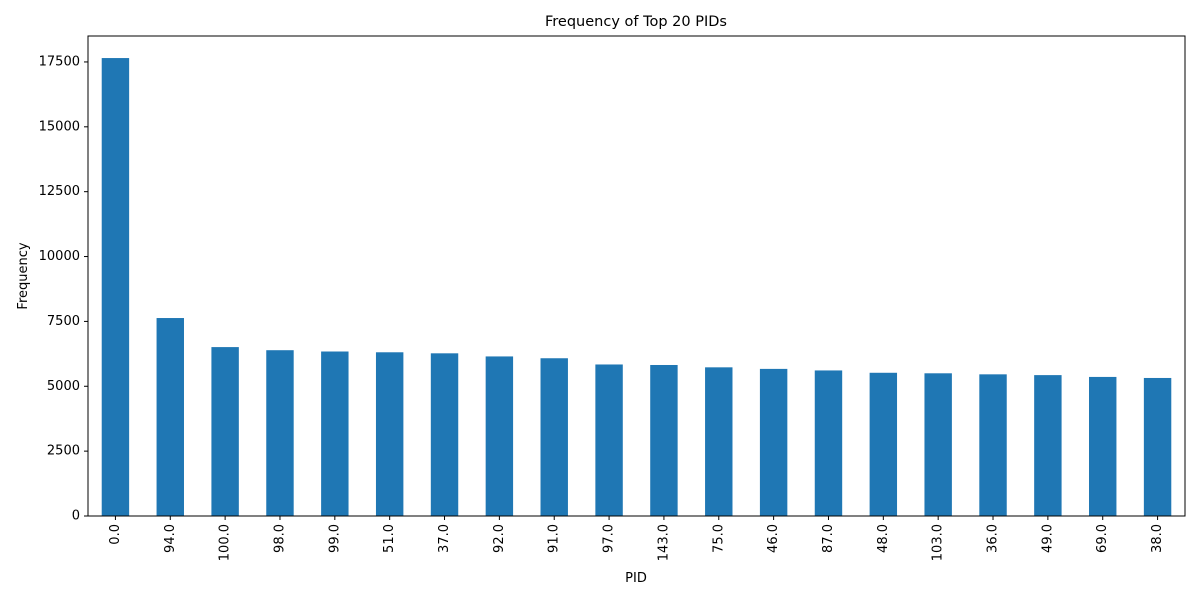 Image resolution: width=1200 pixels, height=600 pixels. Describe the element at coordinates (280, 433) in the screenshot. I see `bar-98.0` at that location.